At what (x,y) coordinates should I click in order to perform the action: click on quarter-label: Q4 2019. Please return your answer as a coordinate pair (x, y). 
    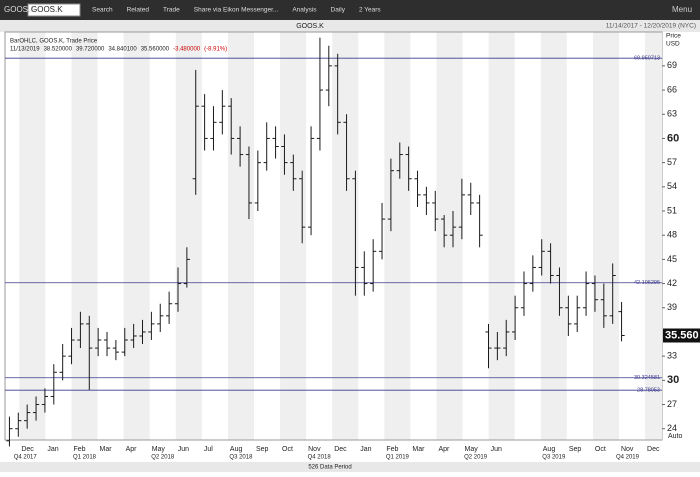
    Looking at the image, I should click on (628, 458).